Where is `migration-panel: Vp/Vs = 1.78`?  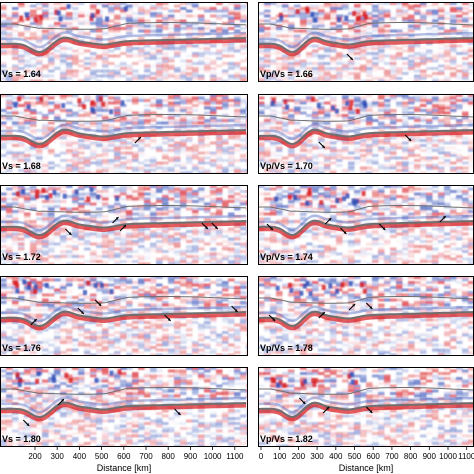 migration-panel: Vp/Vs = 1.78 is located at coordinates (366, 316).